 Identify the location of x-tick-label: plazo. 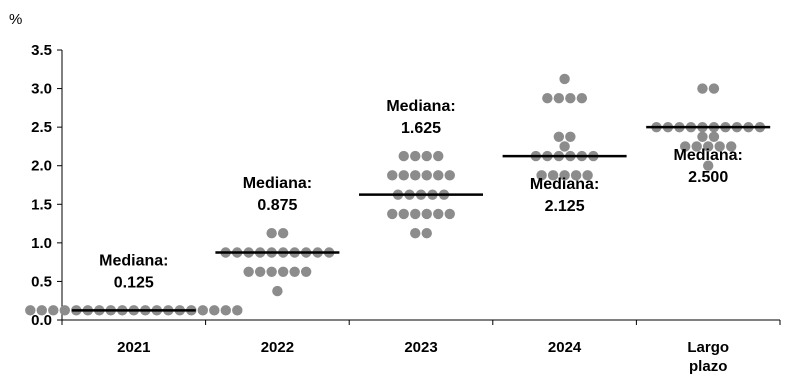
(708, 366).